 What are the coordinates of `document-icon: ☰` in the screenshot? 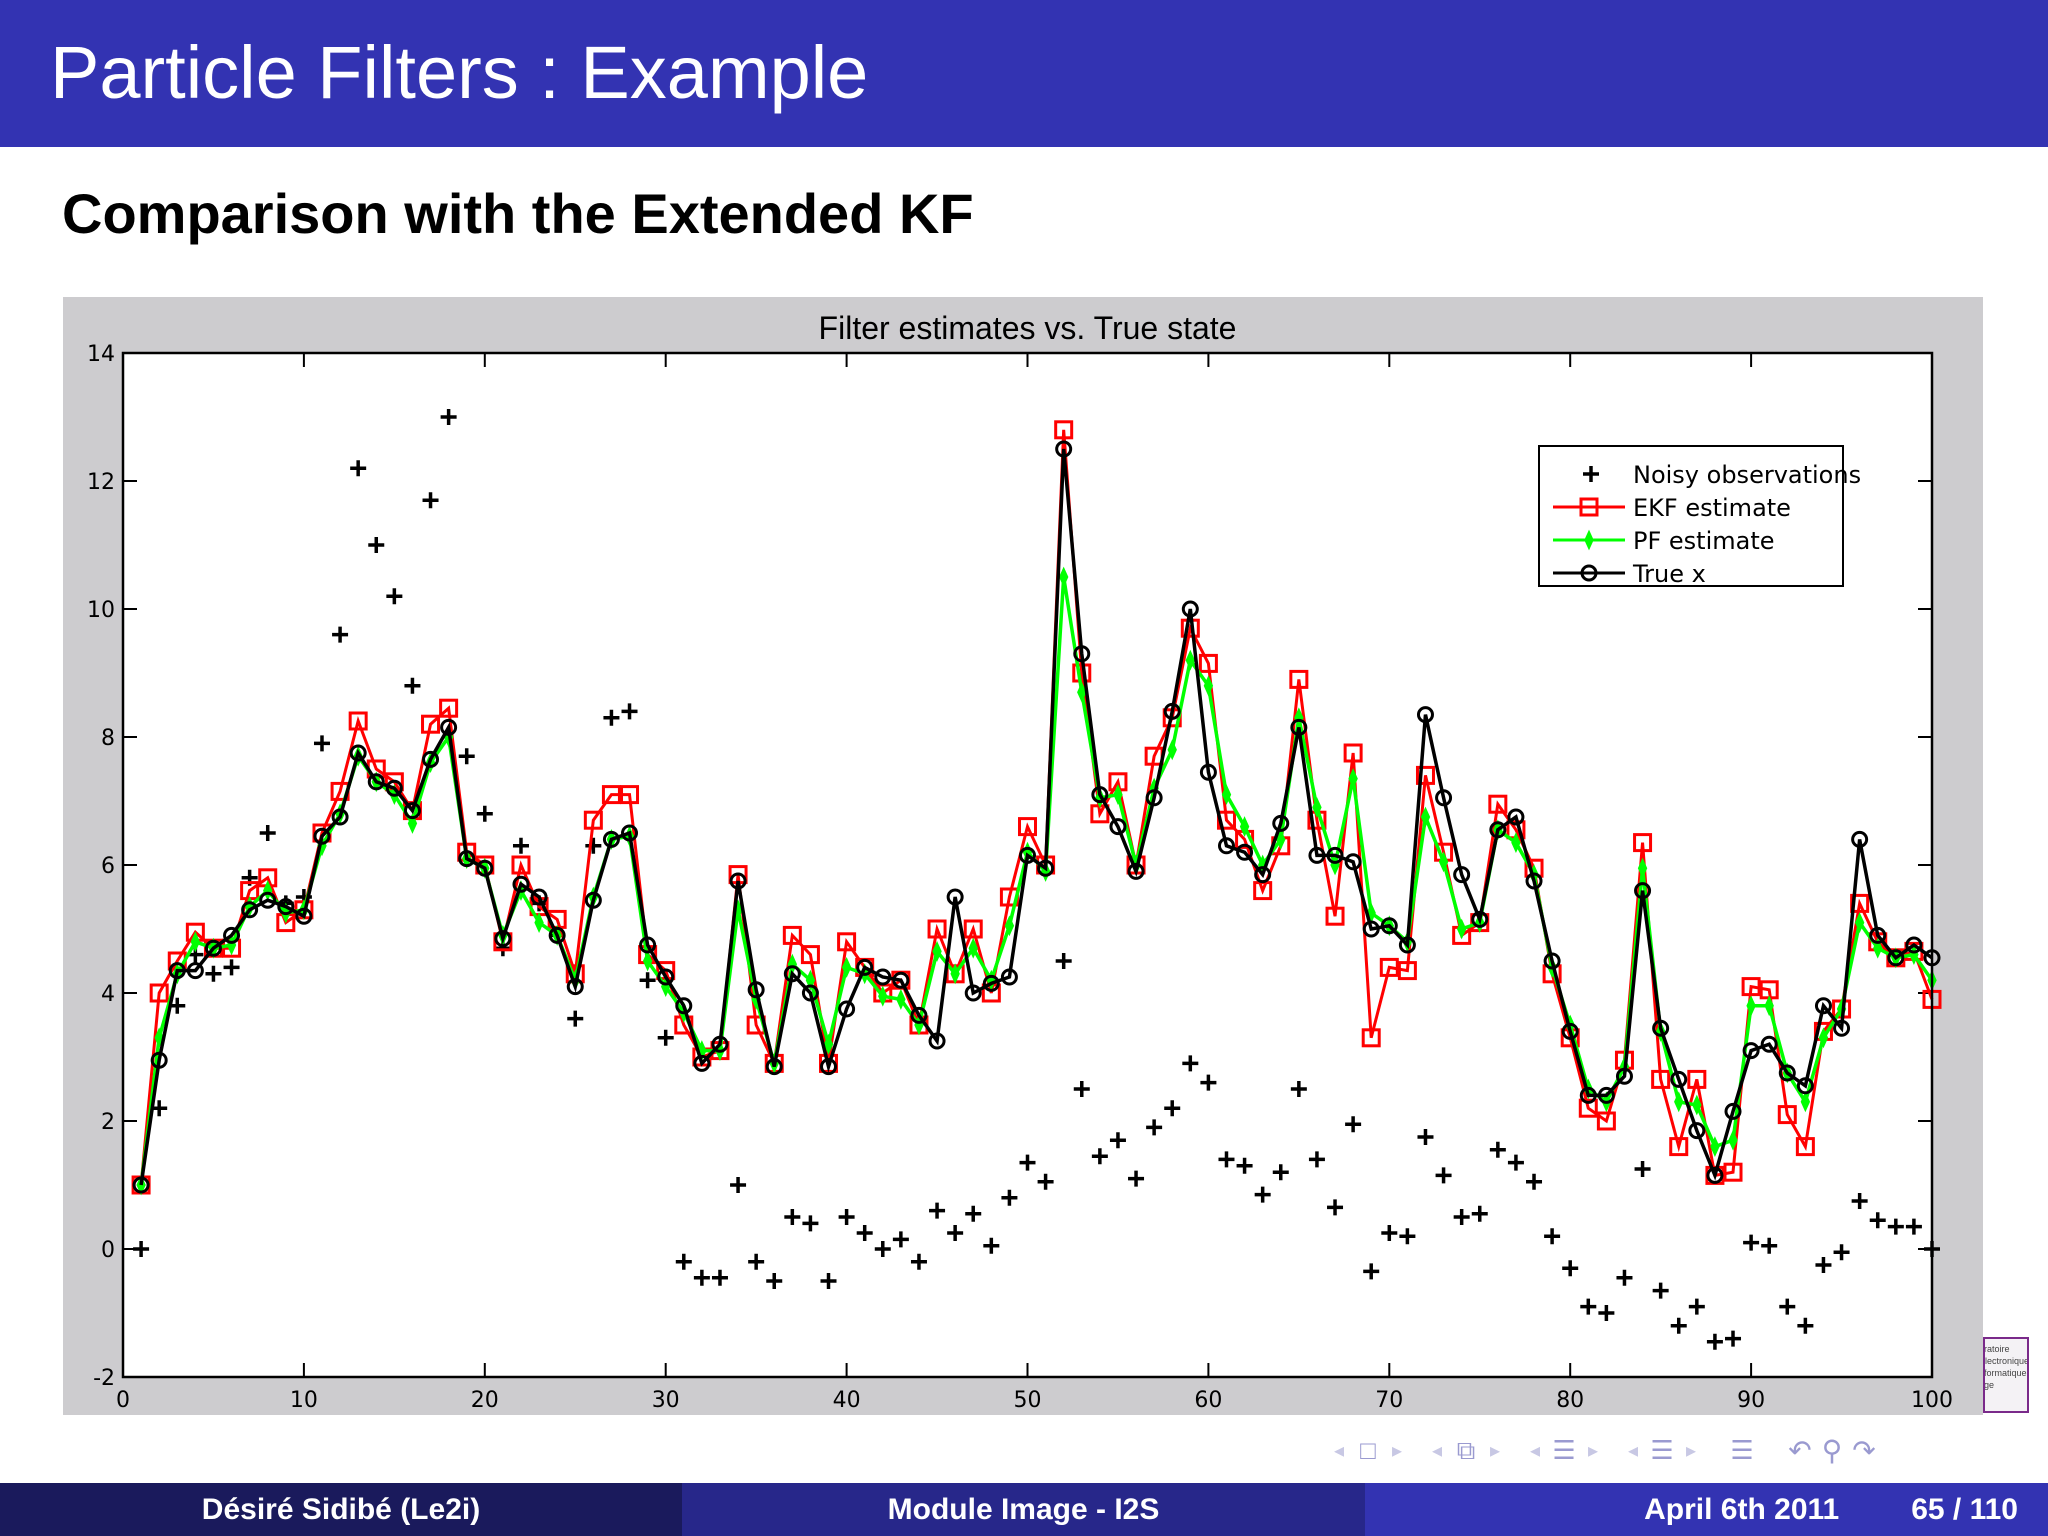 It's located at (1662, 1450).